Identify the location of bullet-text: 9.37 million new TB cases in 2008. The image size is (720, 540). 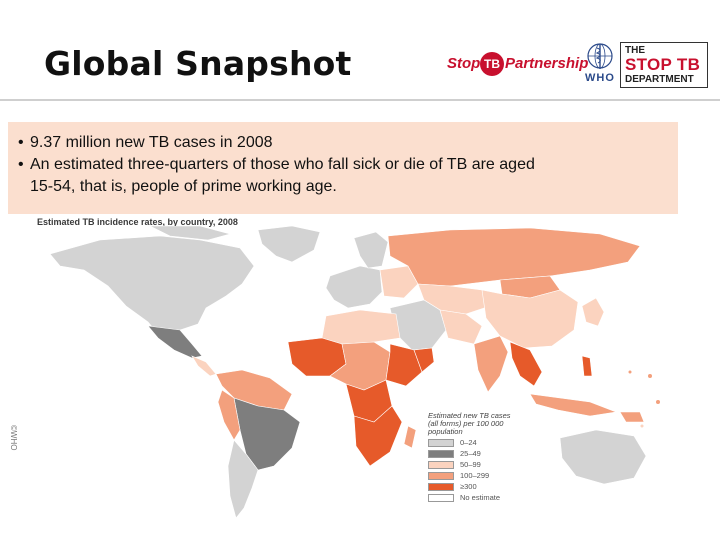
(151, 142).